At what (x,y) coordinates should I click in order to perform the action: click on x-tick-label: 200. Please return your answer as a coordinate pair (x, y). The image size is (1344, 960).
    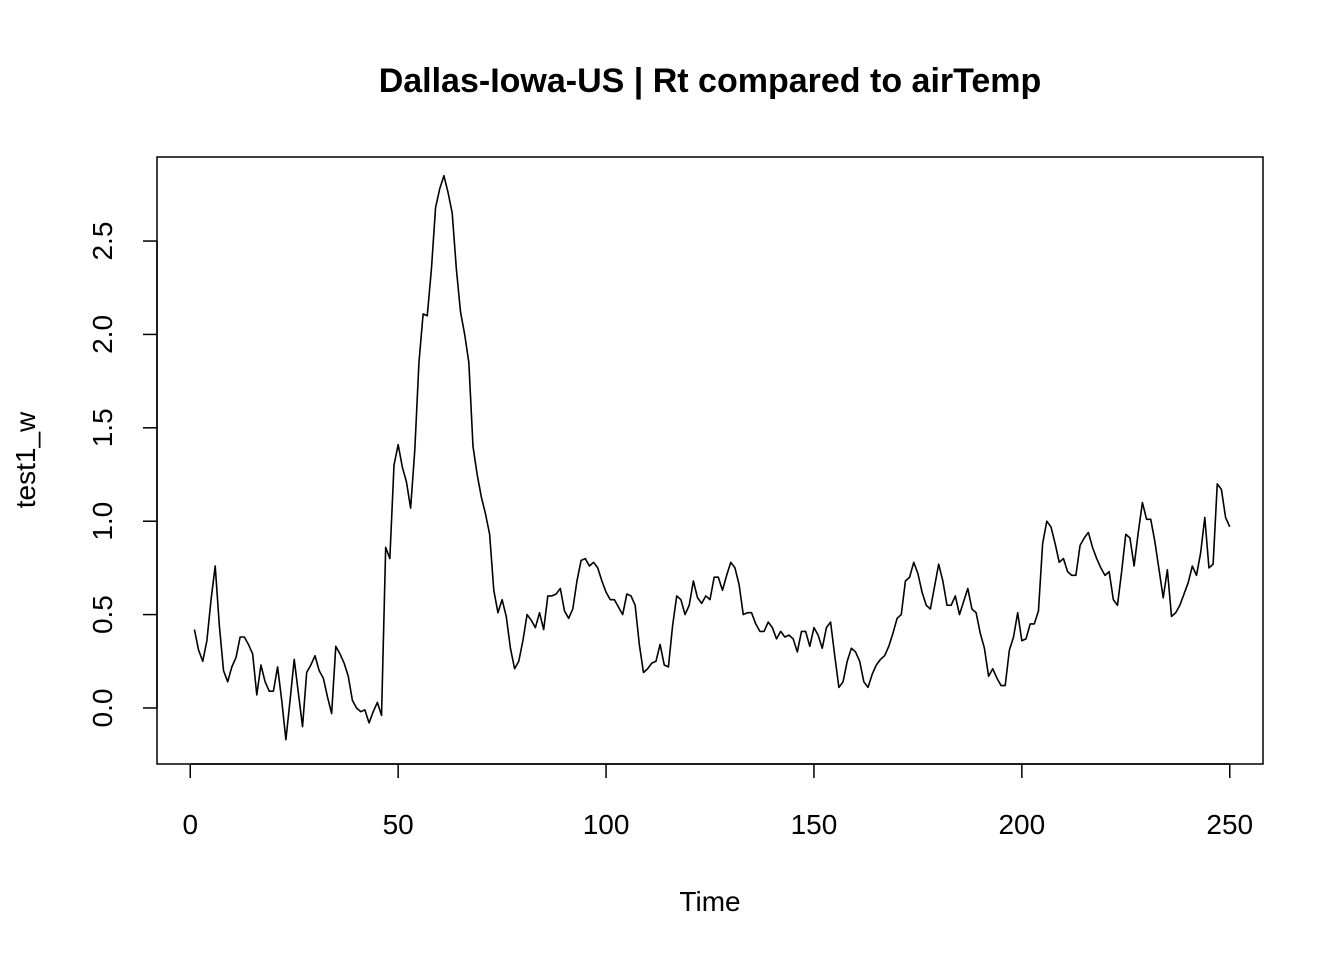
    Looking at the image, I should click on (1021, 824).